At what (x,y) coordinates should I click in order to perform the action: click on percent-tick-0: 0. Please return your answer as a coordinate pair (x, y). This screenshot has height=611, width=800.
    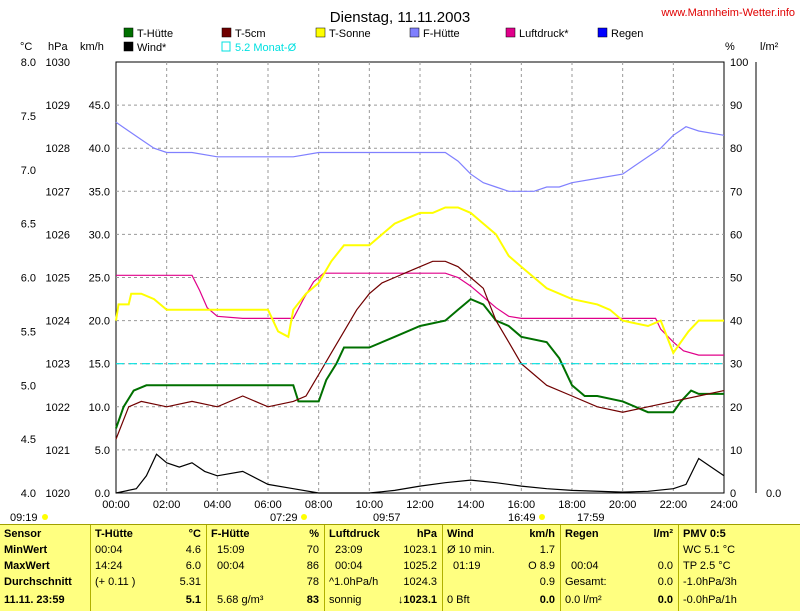
    Looking at the image, I should click on (733, 494).